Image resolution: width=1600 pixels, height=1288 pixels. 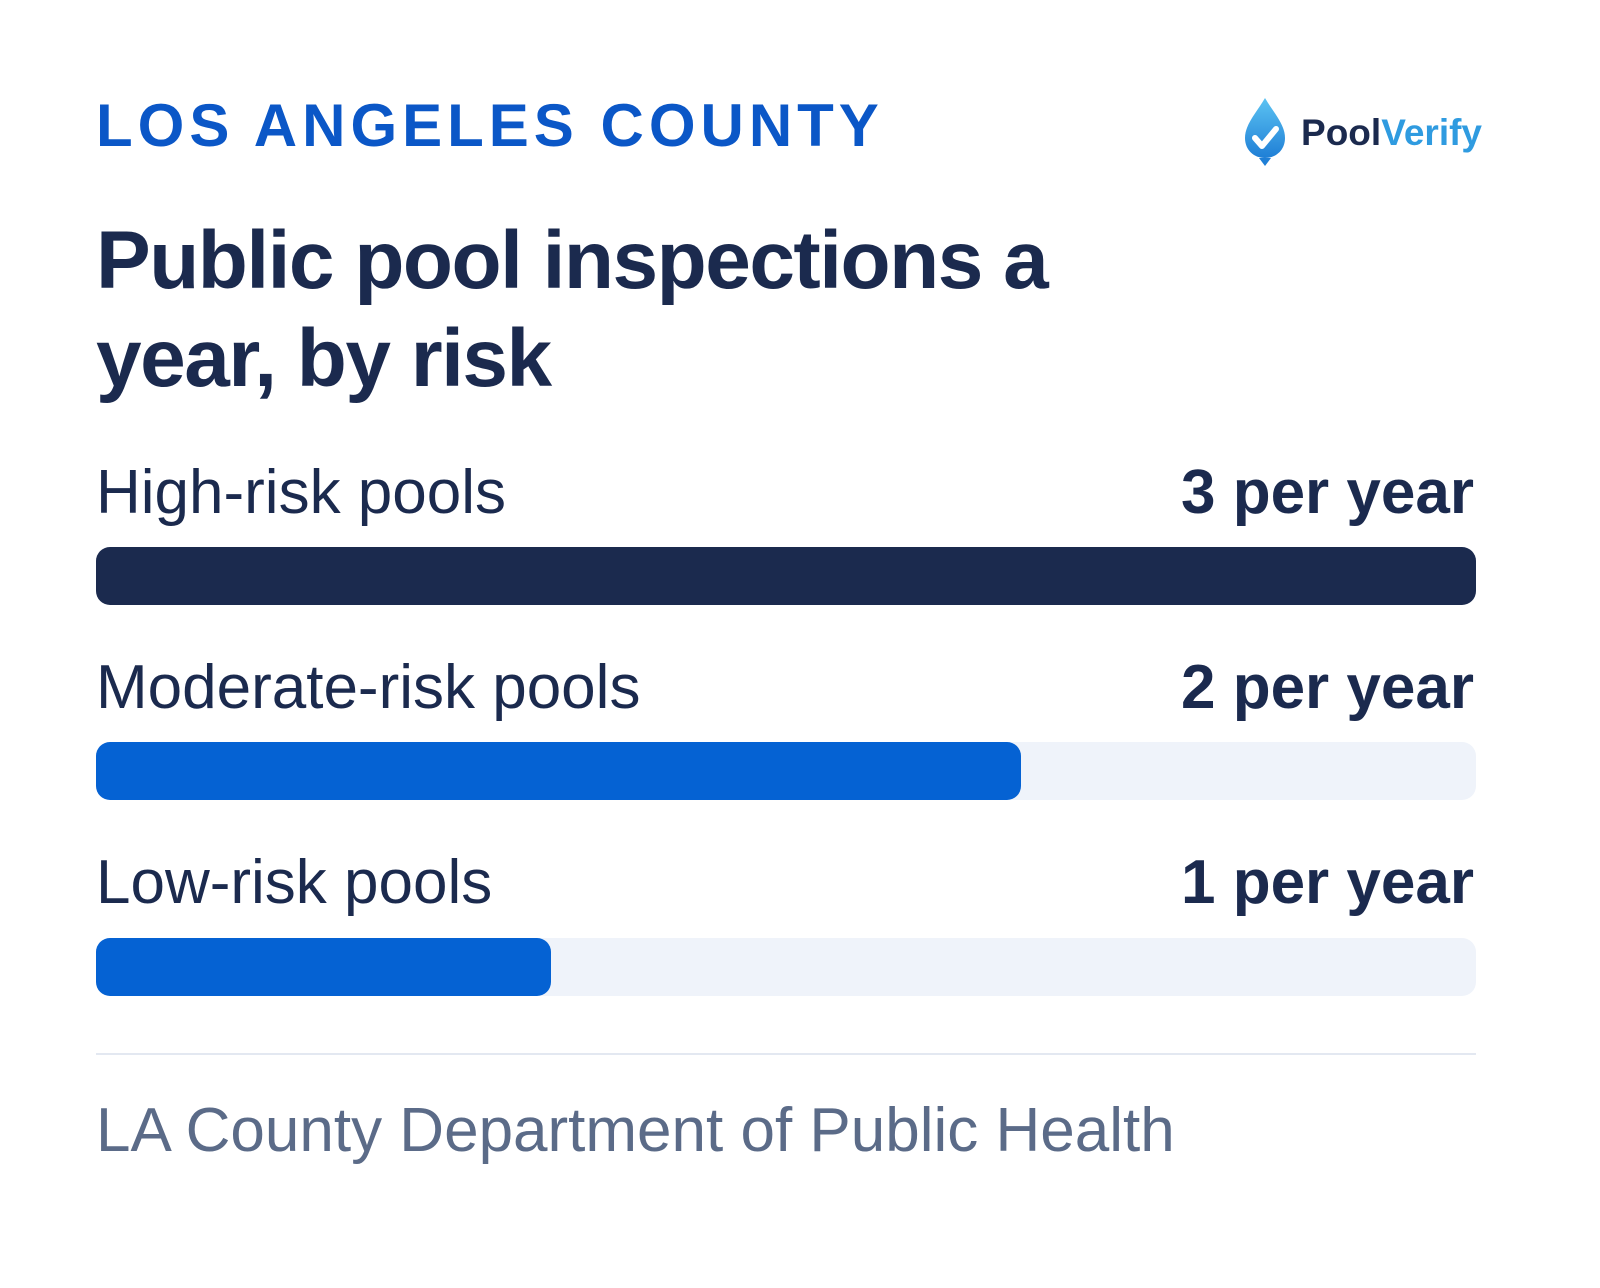 What do you see at coordinates (1327, 492) in the screenshot?
I see `bar-value-label: 3 per year` at bounding box center [1327, 492].